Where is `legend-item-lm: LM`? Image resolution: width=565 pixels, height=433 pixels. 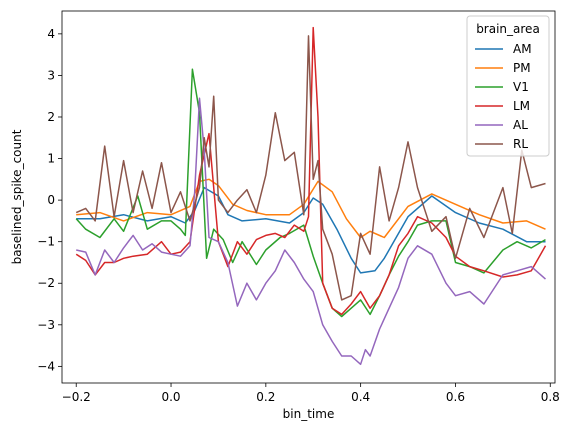 legend-item-lm: LM is located at coordinates (502, 106).